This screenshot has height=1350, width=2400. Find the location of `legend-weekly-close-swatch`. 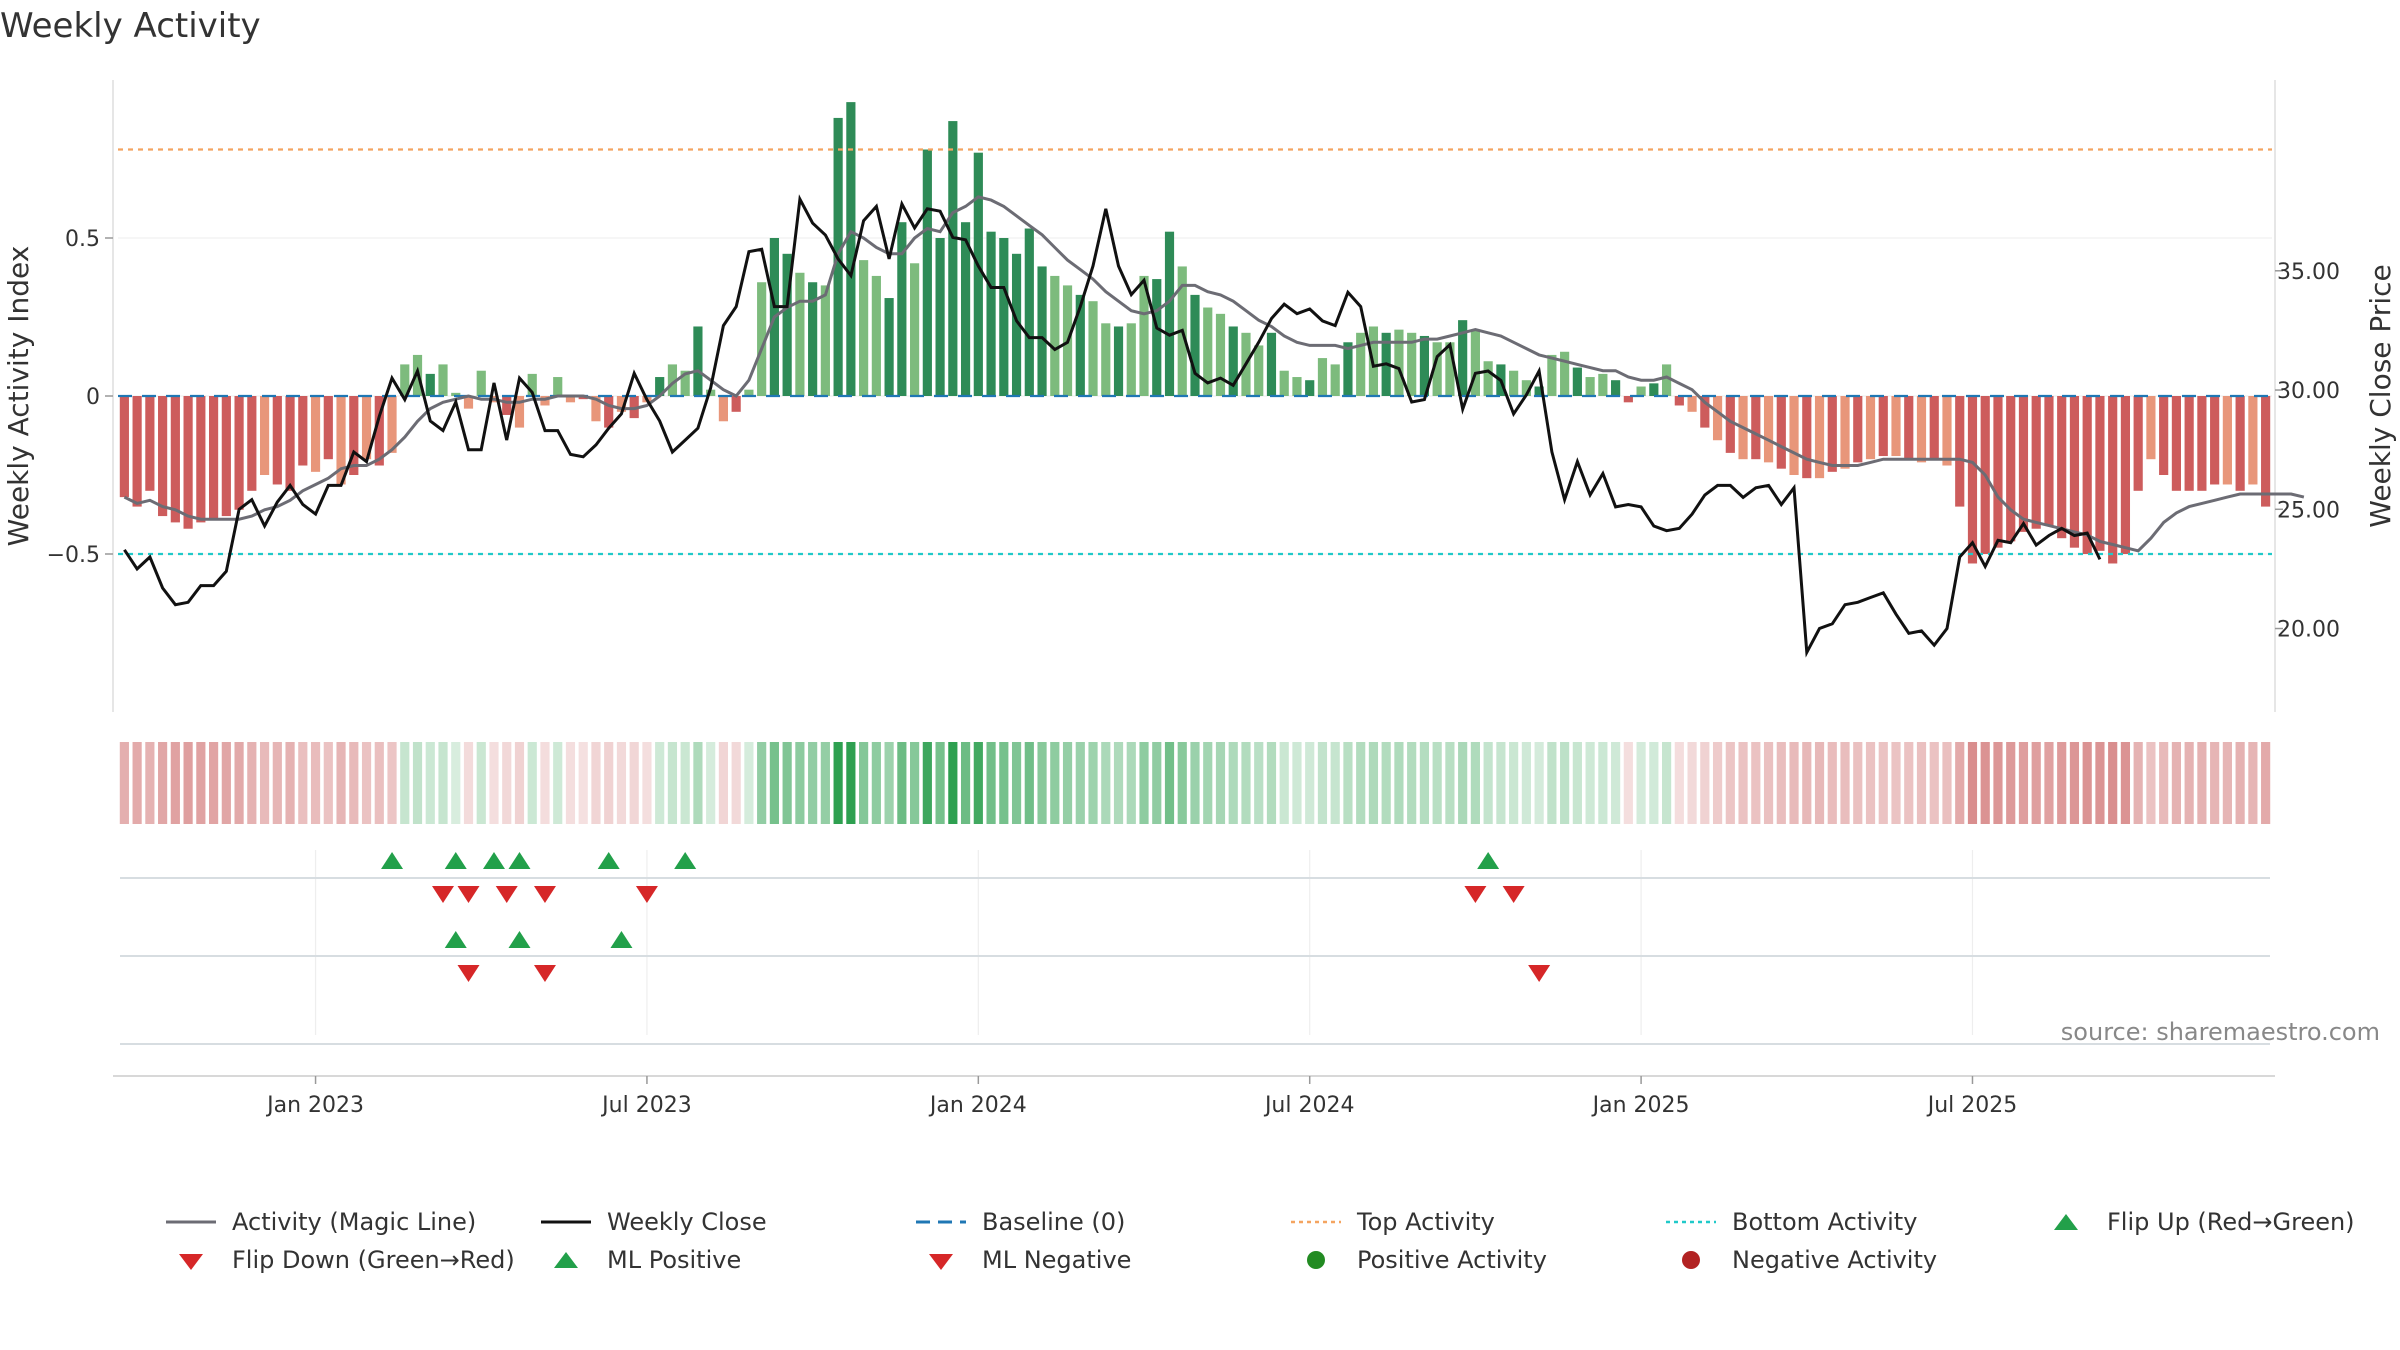

legend-weekly-close-swatch is located at coordinates (566, 1222).